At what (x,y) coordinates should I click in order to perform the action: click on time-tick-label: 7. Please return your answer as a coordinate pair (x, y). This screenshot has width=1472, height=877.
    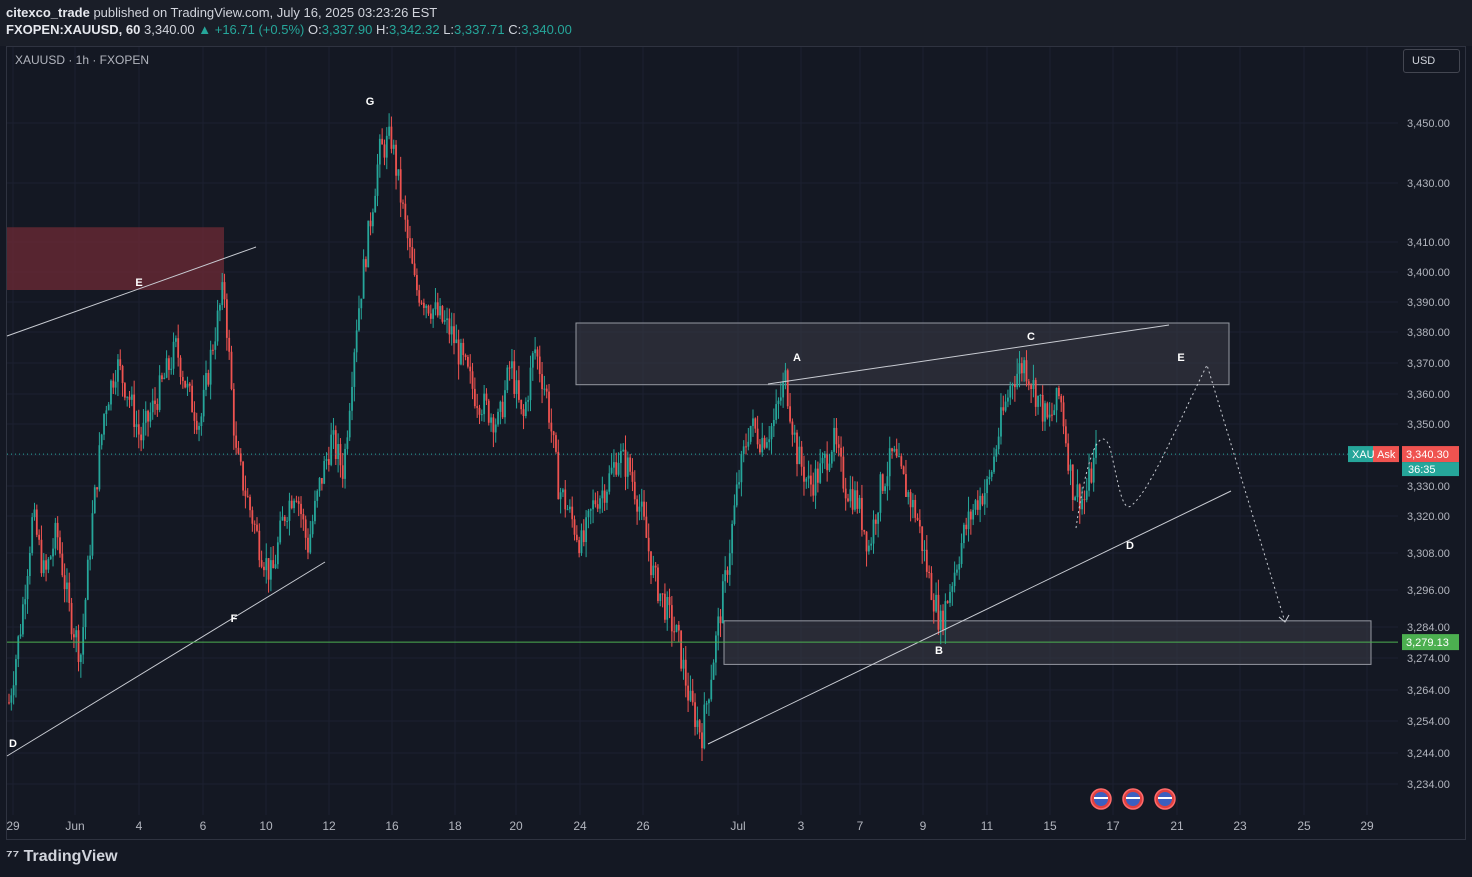
    Looking at the image, I should click on (860, 826).